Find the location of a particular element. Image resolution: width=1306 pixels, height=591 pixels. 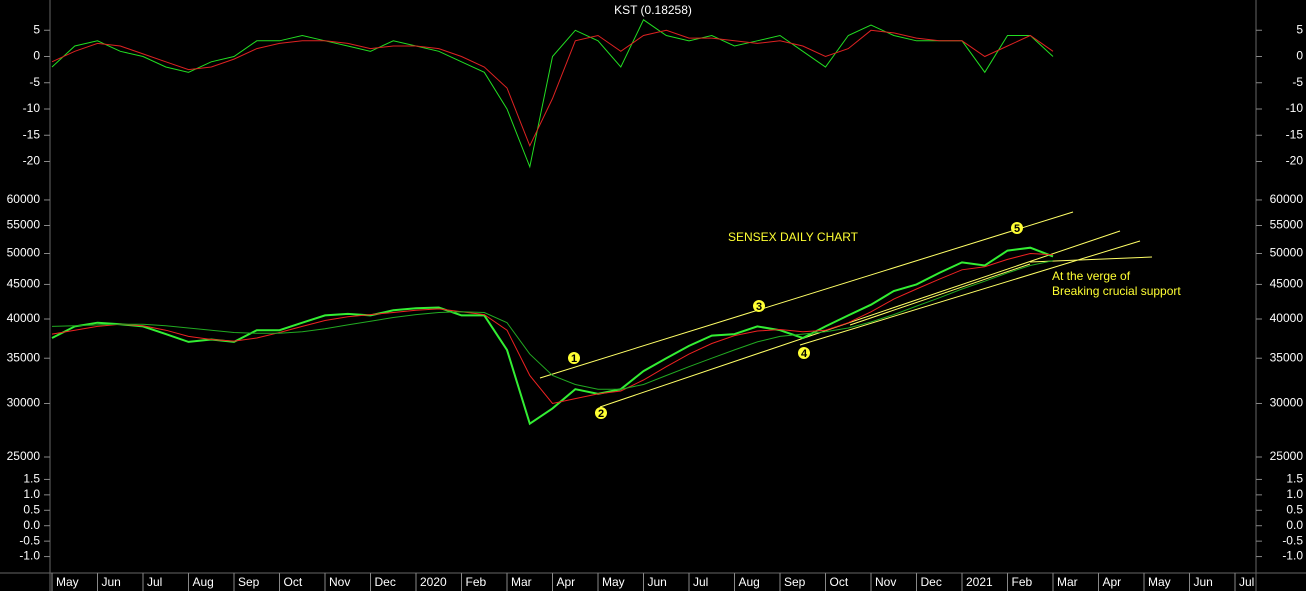

kst-title: KST (0.18258) is located at coordinates (653, 10).